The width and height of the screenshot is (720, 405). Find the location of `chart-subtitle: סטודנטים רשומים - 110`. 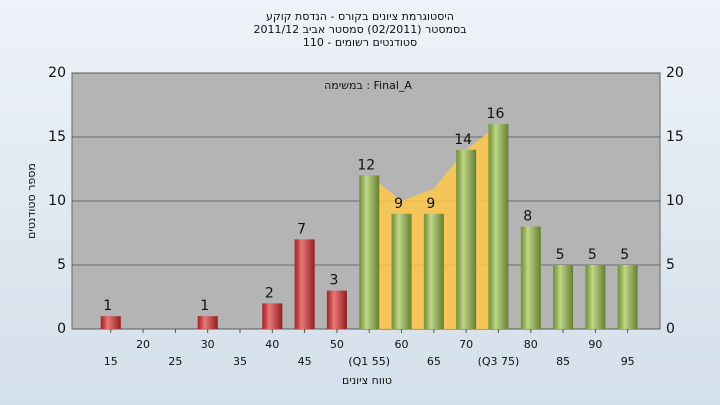

chart-subtitle: סטודנטים רשומים - 110 is located at coordinates (360, 42).